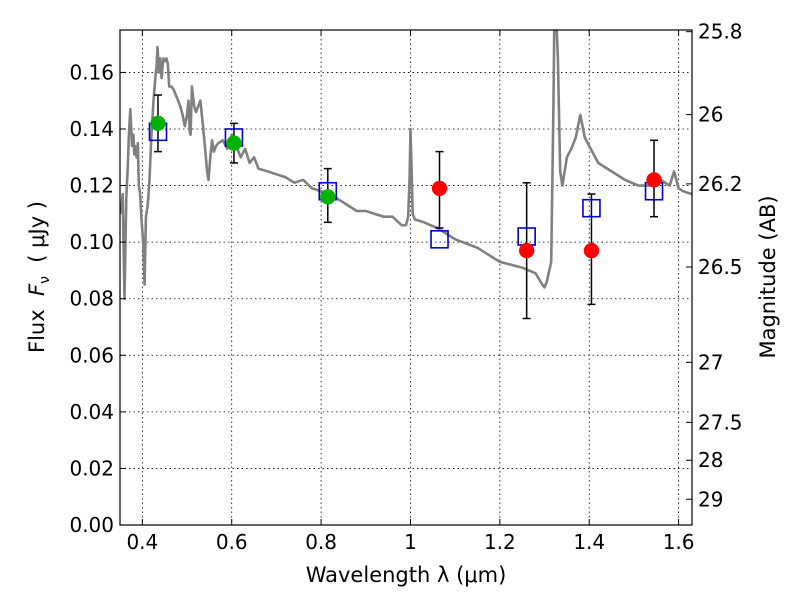 The image size is (800, 600). I want to click on x-tick-label: 0.8, so click(321, 542).